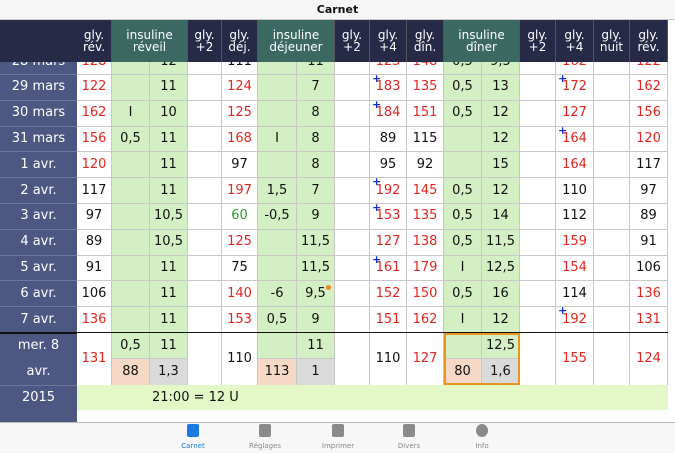 This screenshot has height=453, width=675. Describe the element at coordinates (409, 438) in the screenshot. I see `tab: Divers` at that location.